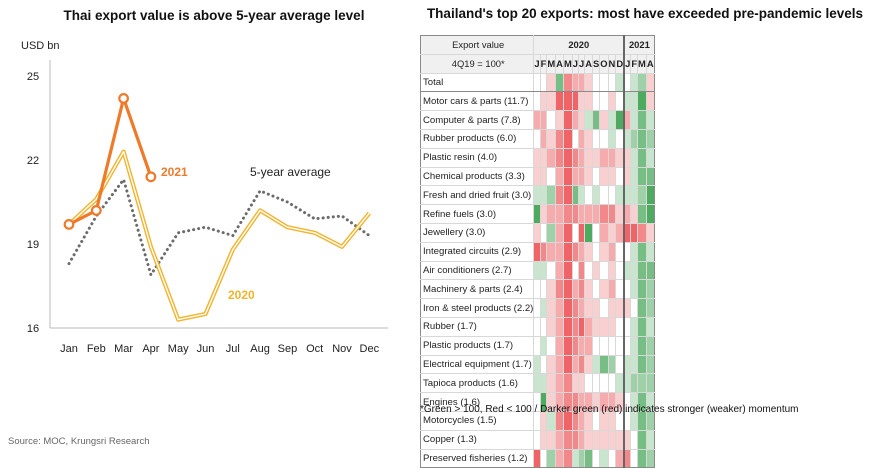 This screenshot has height=468, width=870. Describe the element at coordinates (537, 101) in the screenshot. I see `heatmap-row: Motor cars & parts (11.7)` at that location.